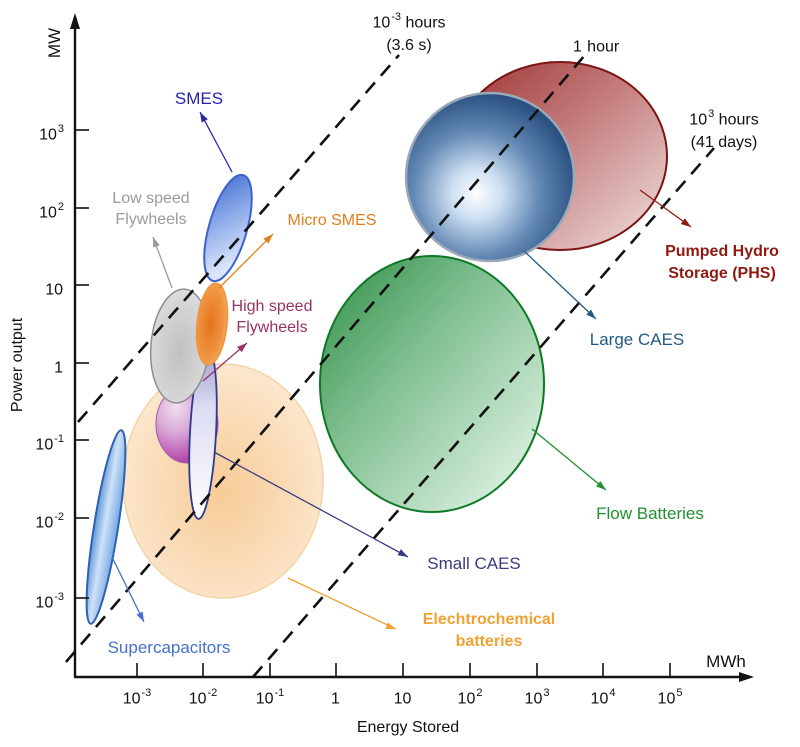  What do you see at coordinates (311, 504) in the screenshot?
I see `small-caes-arrow` at bounding box center [311, 504].